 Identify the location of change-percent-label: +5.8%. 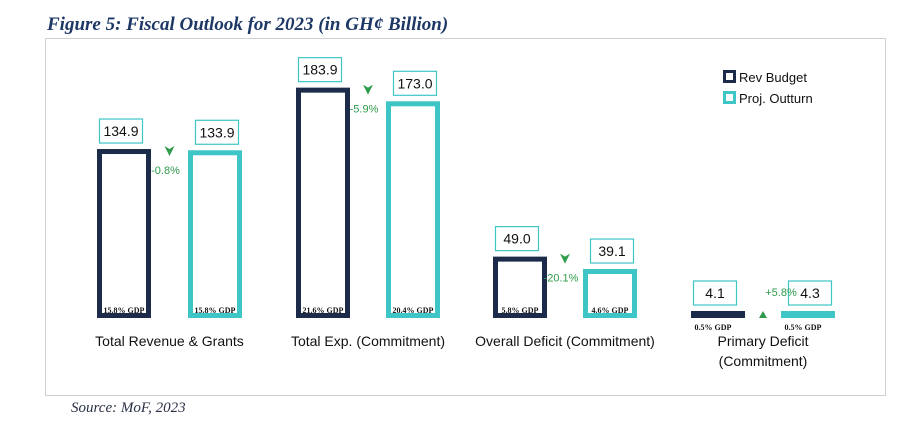
(781, 293).